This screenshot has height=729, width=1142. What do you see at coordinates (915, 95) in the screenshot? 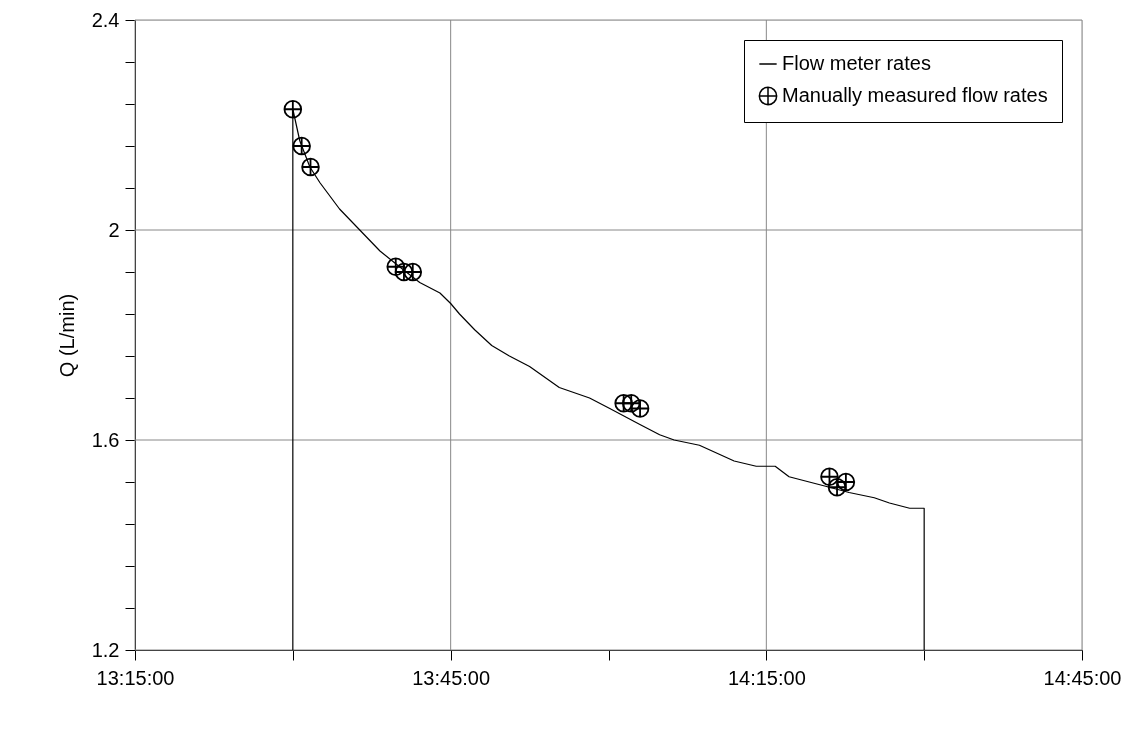
I see `legend-label: Manually measured flow rates` at bounding box center [915, 95].